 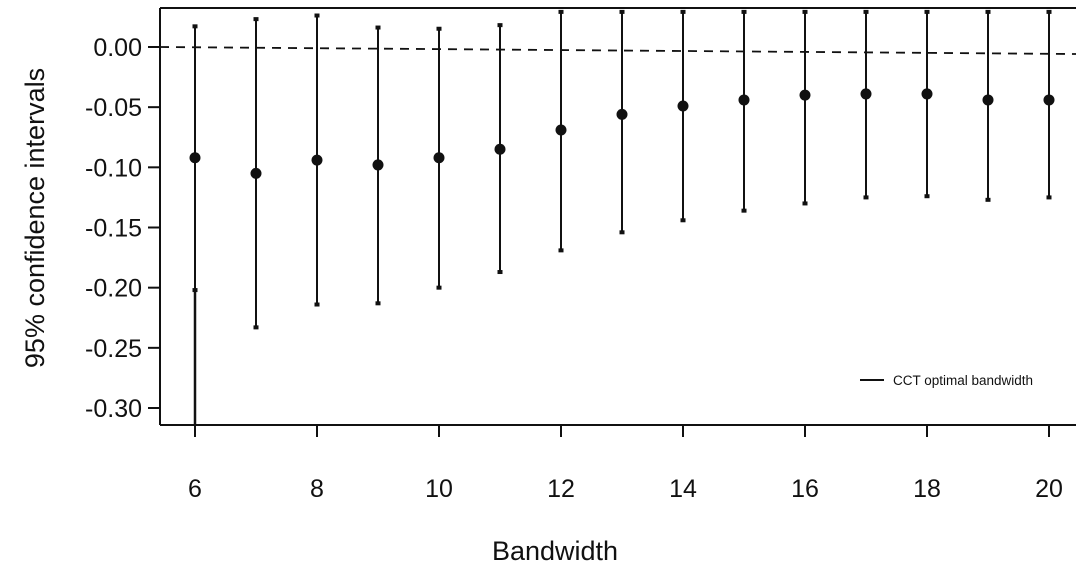 What do you see at coordinates (113, 108) in the screenshot?
I see `y-tick-label: -0.05` at bounding box center [113, 108].